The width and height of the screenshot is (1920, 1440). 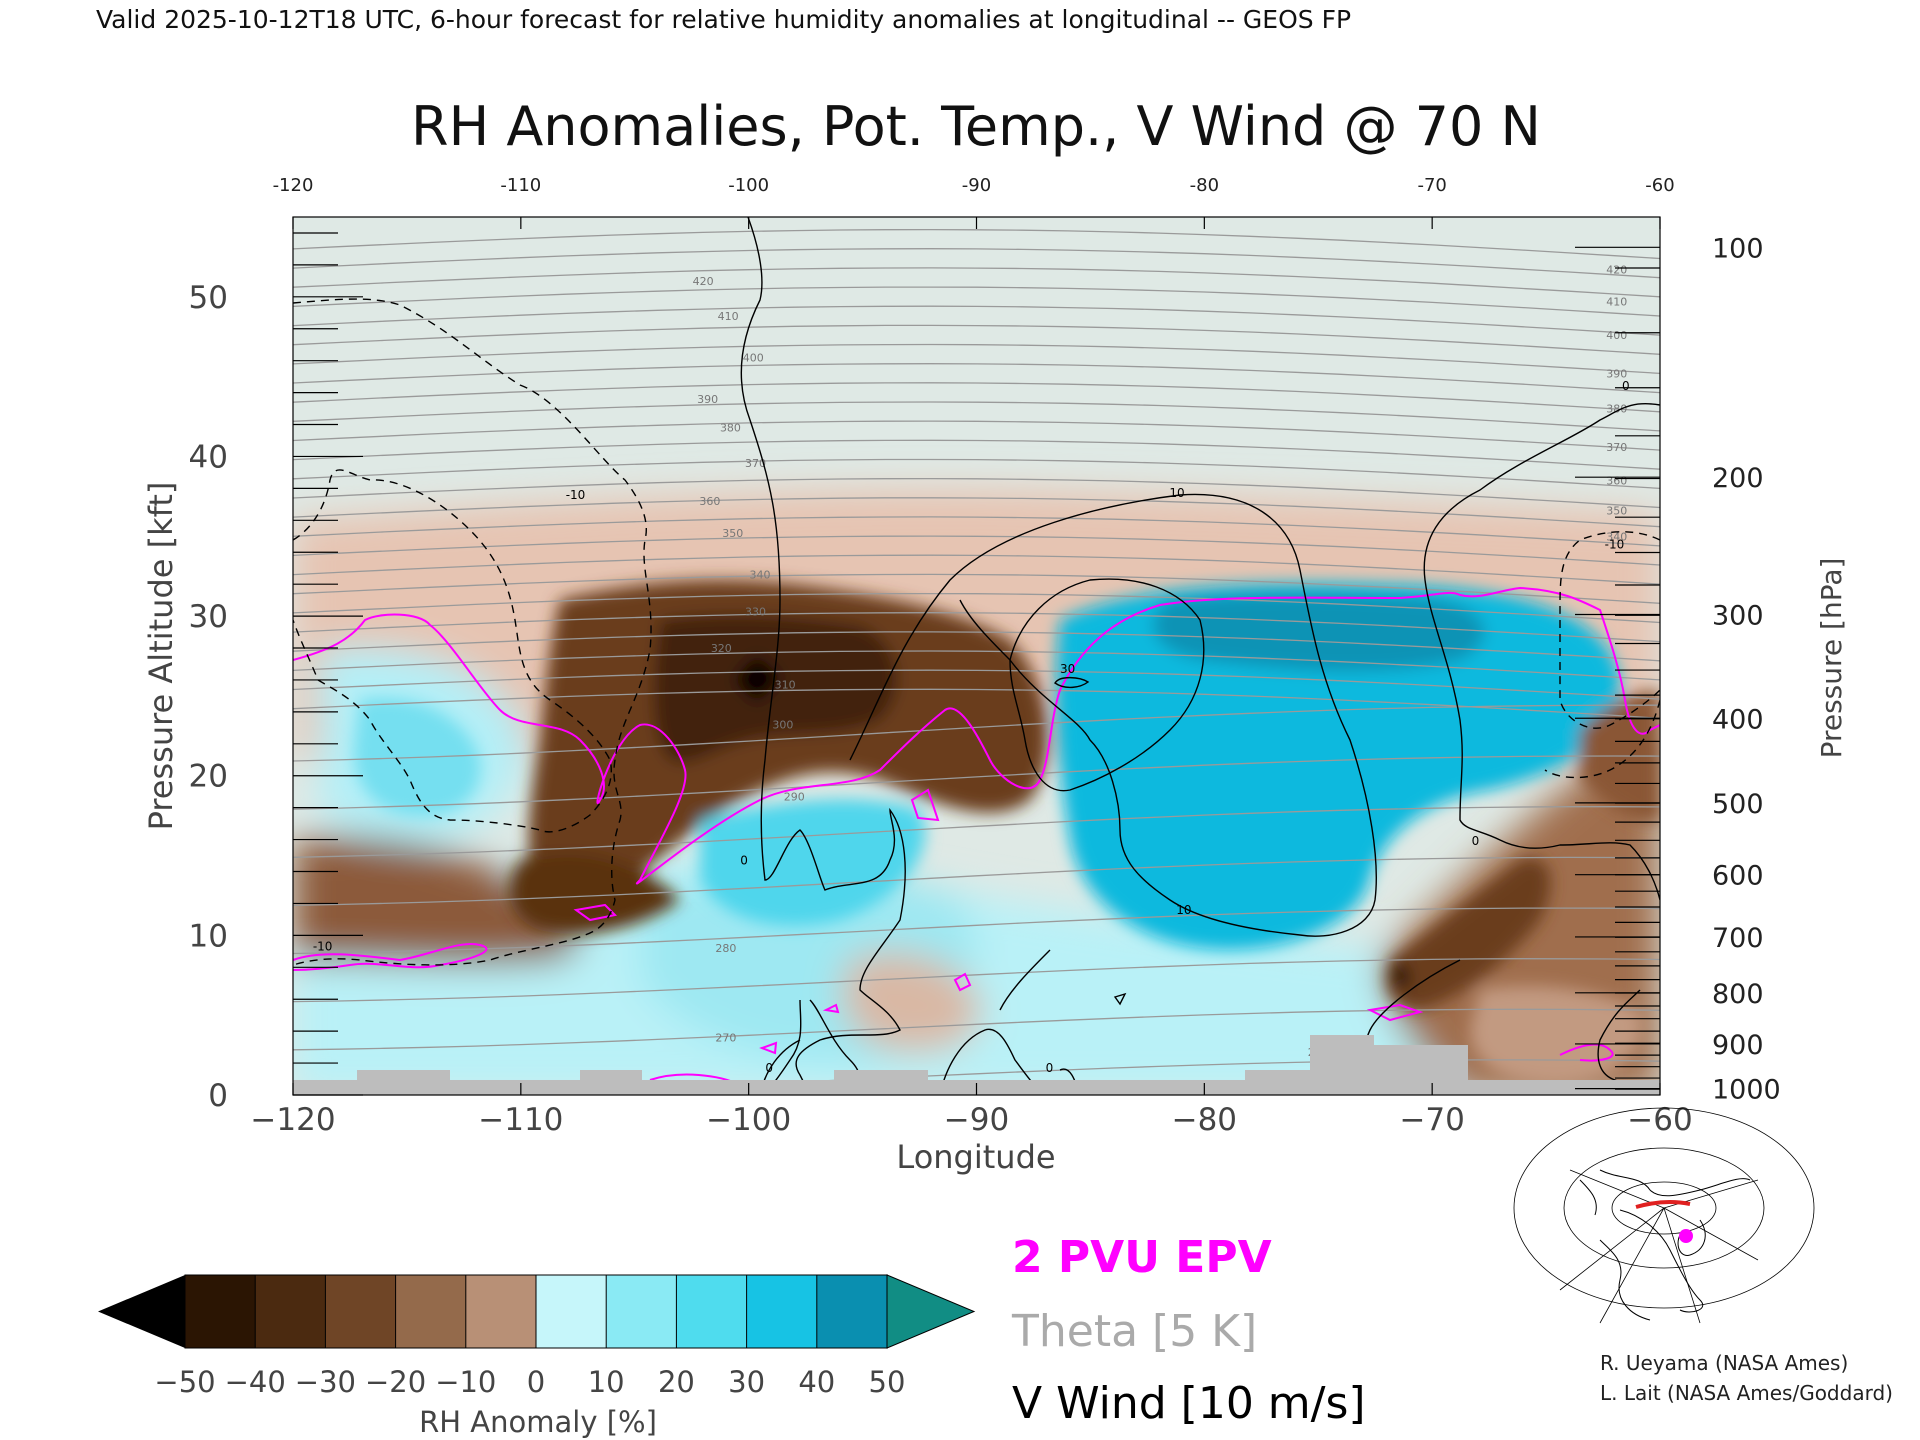 What do you see at coordinates (184, 1382) in the screenshot?
I see `colorbar-tick-label: −50` at bounding box center [184, 1382].